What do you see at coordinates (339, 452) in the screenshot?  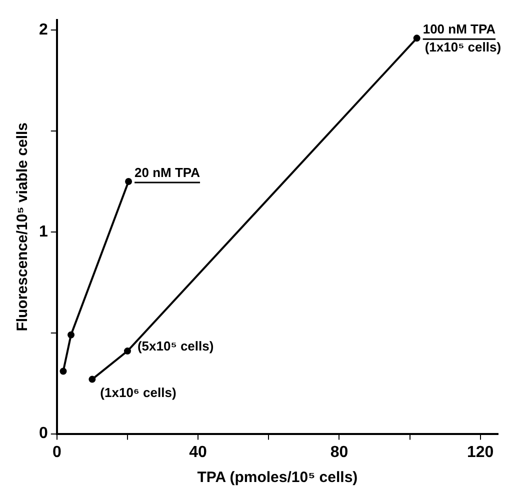 I see `x-tick-label: 80` at bounding box center [339, 452].